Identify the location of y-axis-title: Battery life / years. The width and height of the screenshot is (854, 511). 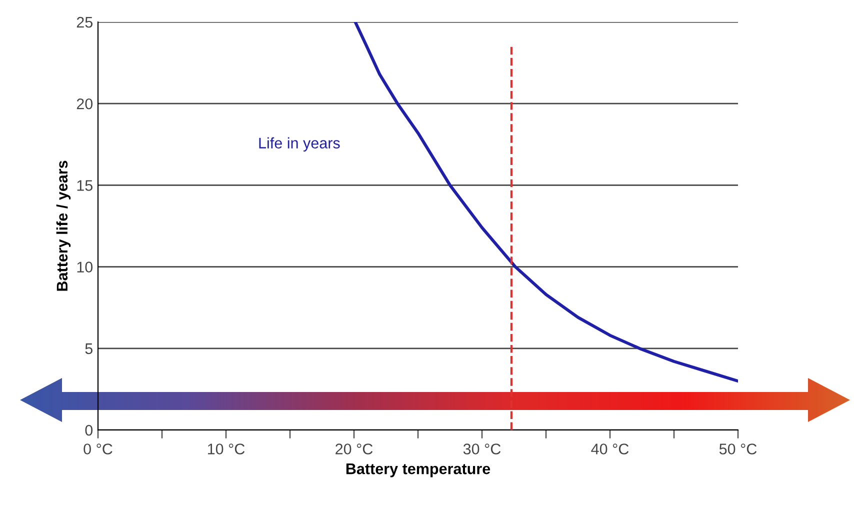
(63, 225).